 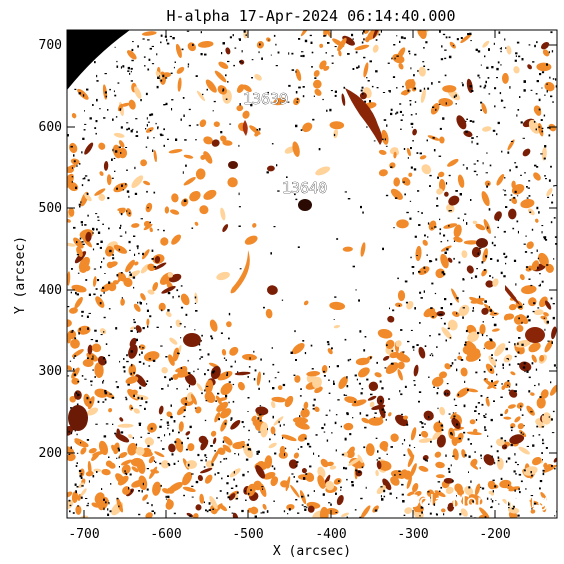 What do you see at coordinates (478, 502) in the screenshot?
I see `solarmonitor-watermark: SolarMonitor.org` at bounding box center [478, 502].